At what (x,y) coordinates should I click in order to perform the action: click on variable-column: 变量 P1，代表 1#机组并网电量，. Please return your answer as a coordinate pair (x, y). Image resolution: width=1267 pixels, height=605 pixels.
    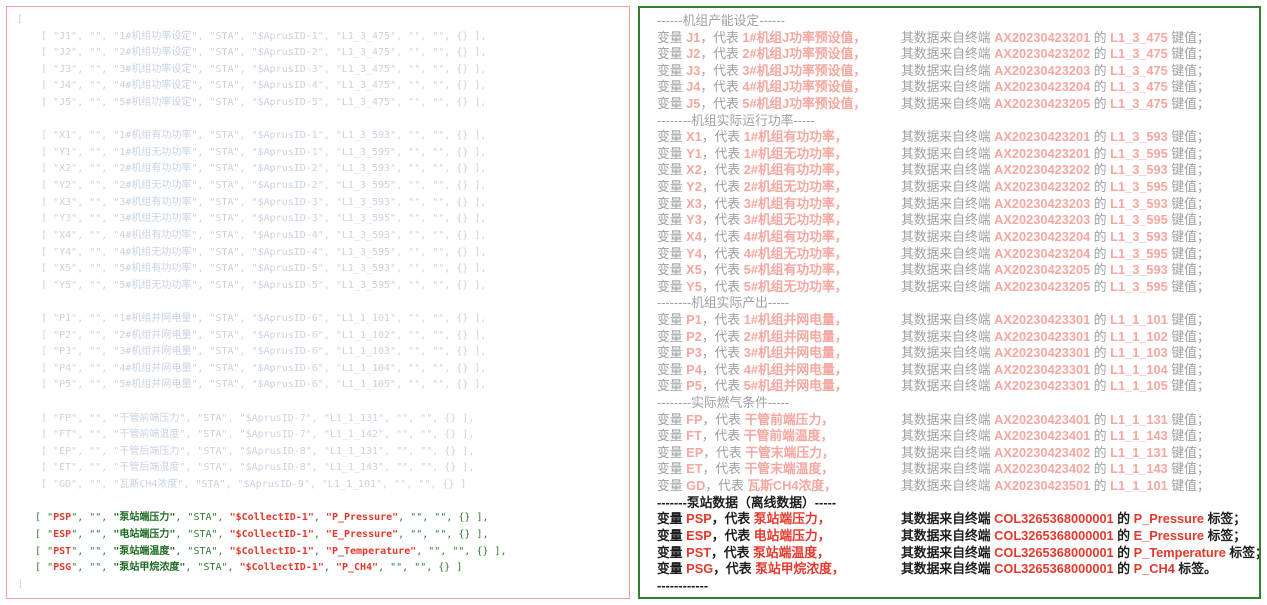
    Looking at the image, I should click on (779, 320).